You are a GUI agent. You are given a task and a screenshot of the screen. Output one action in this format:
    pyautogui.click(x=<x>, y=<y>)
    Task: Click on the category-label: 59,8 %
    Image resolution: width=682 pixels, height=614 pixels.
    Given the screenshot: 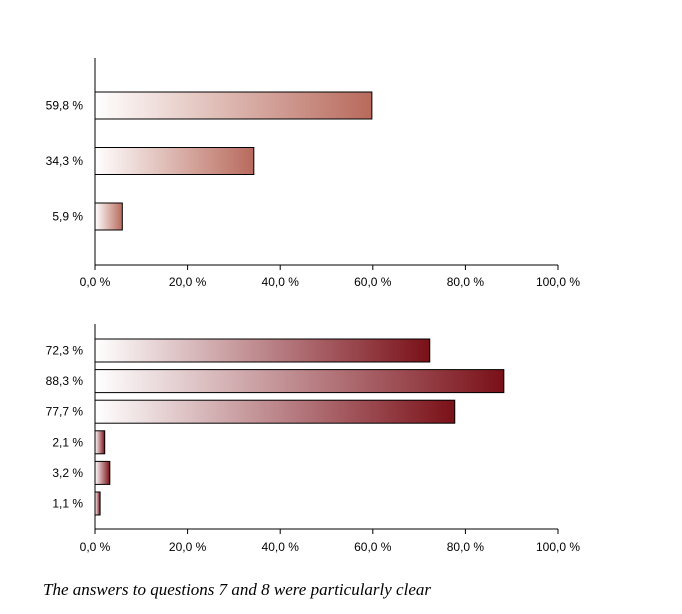 What is the action you would take?
    pyautogui.click(x=65, y=106)
    